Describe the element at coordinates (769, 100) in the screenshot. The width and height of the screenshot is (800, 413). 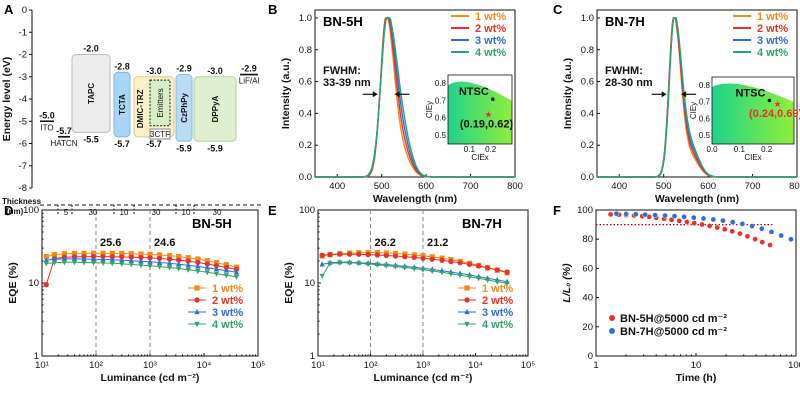
I see `ntsc-point` at that location.